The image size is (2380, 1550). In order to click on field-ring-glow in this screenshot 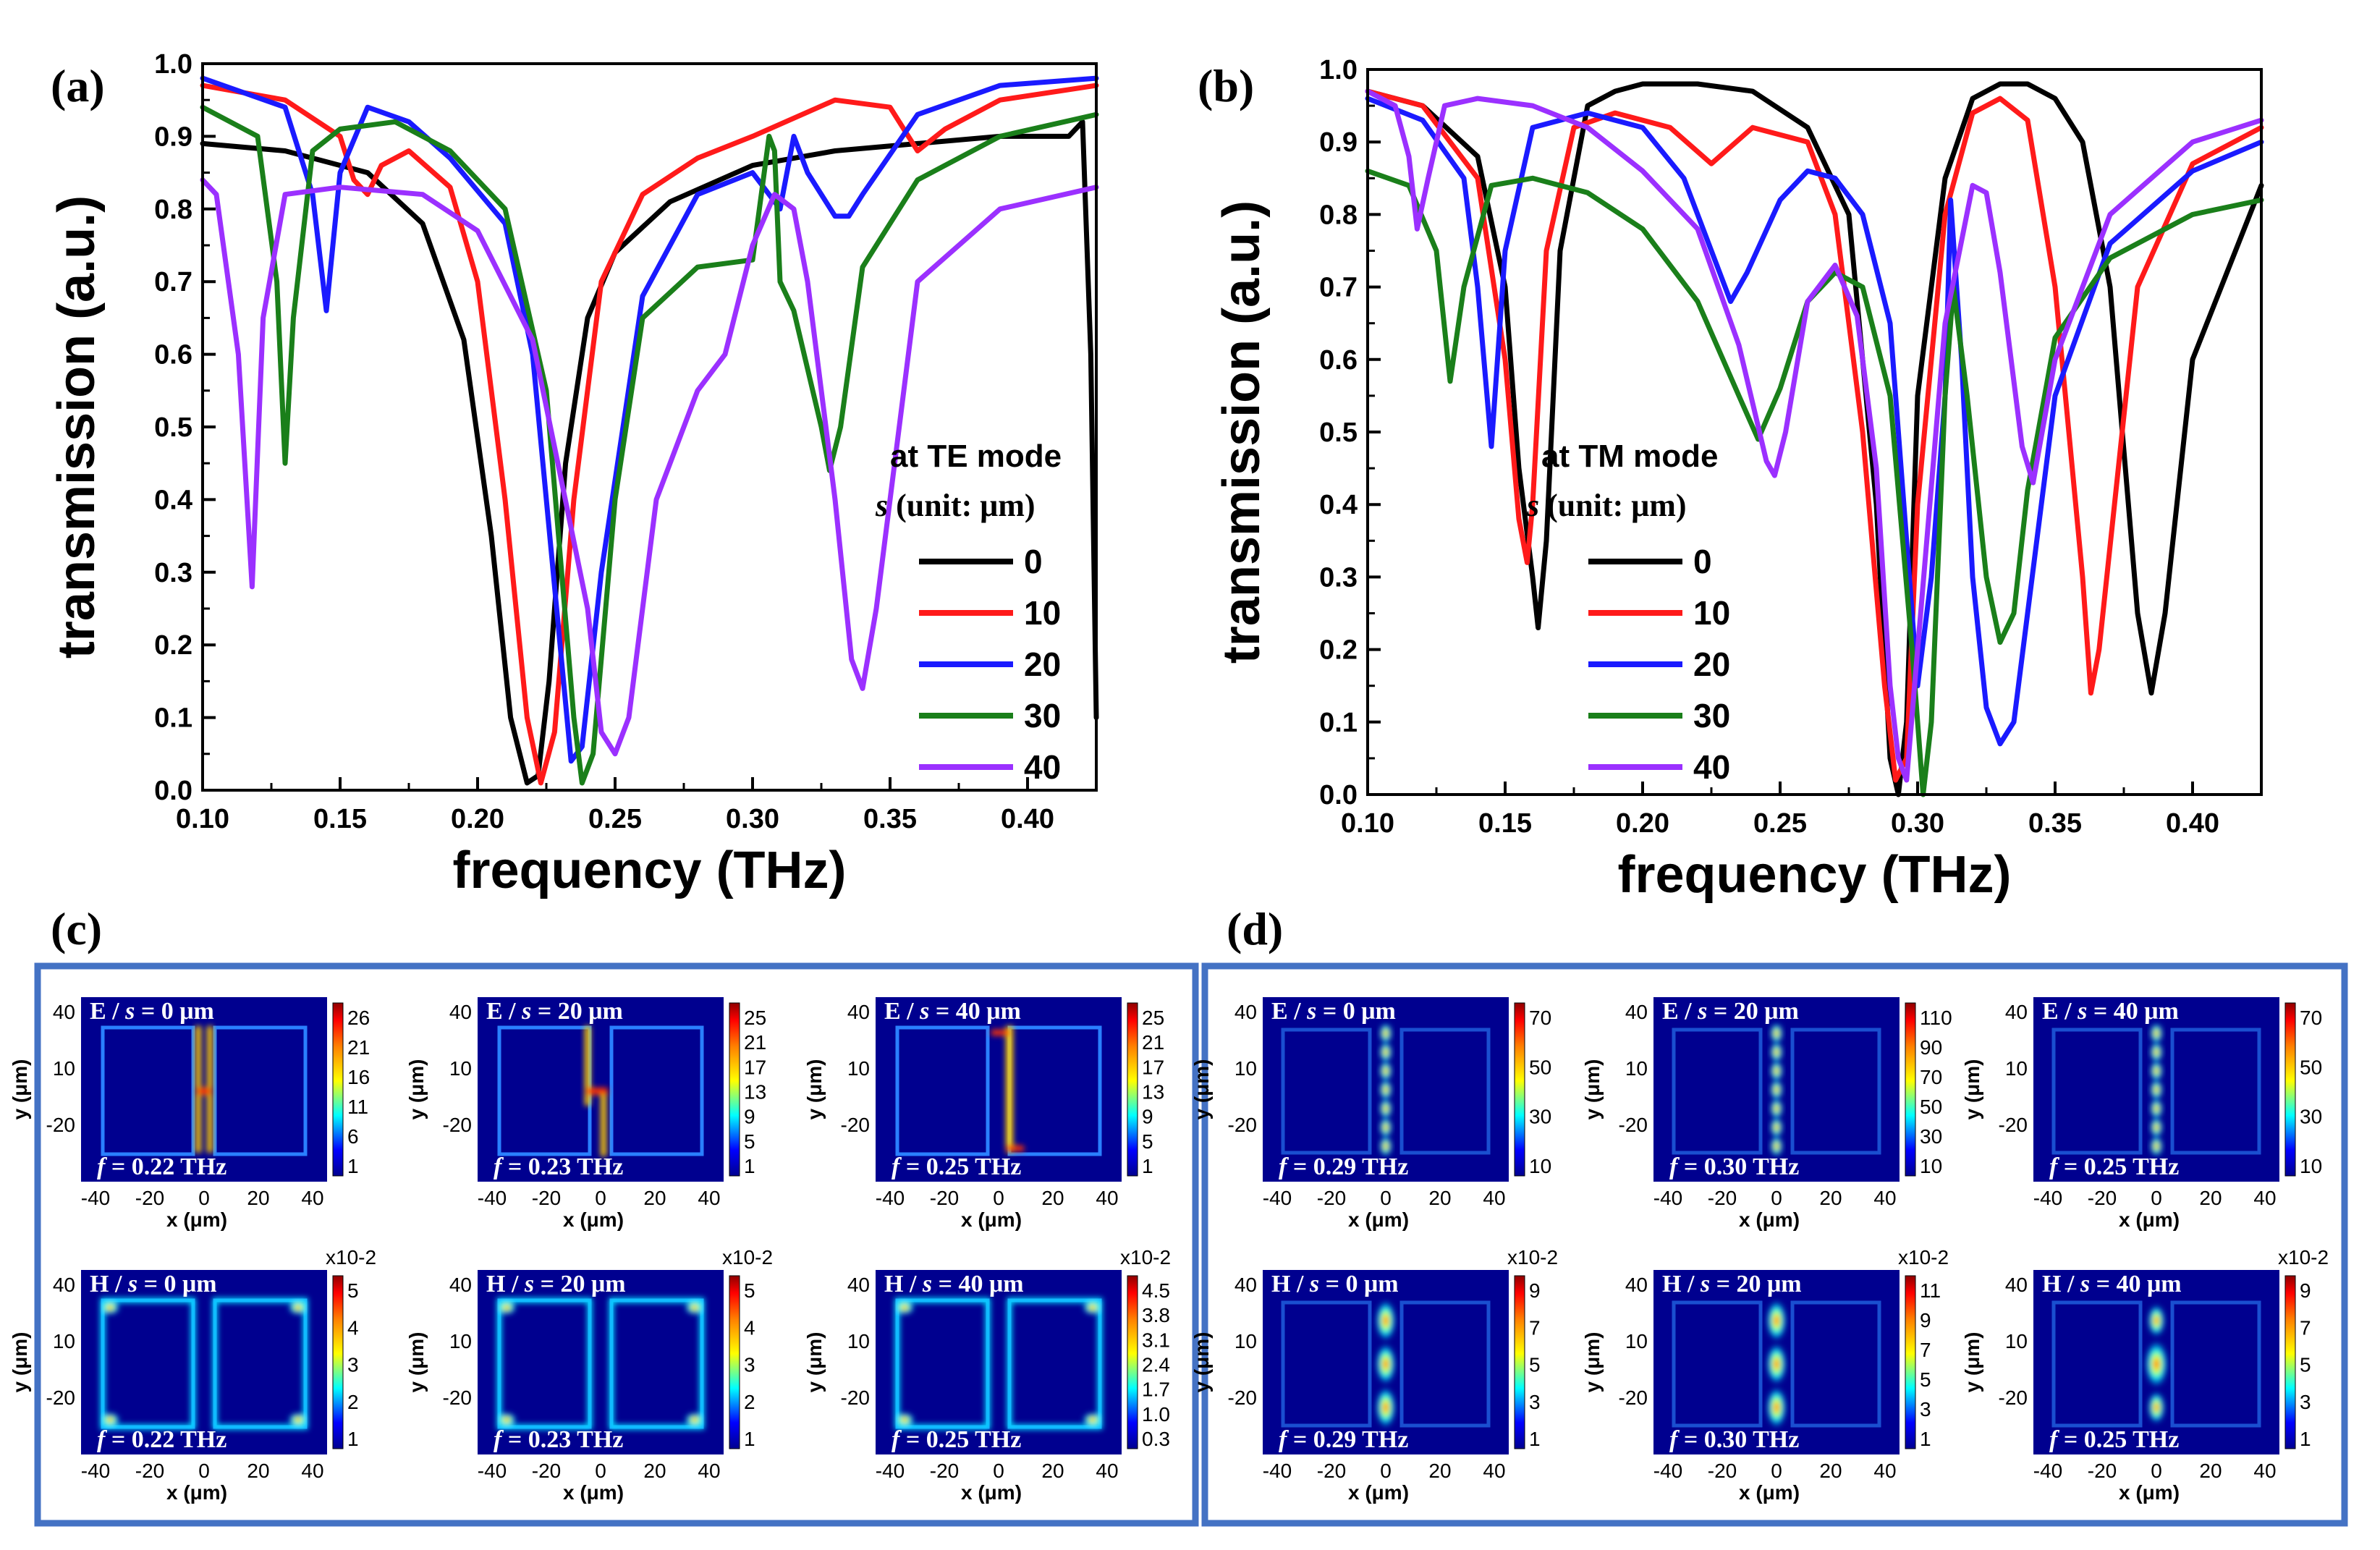, I will do `click(942, 1363)`.